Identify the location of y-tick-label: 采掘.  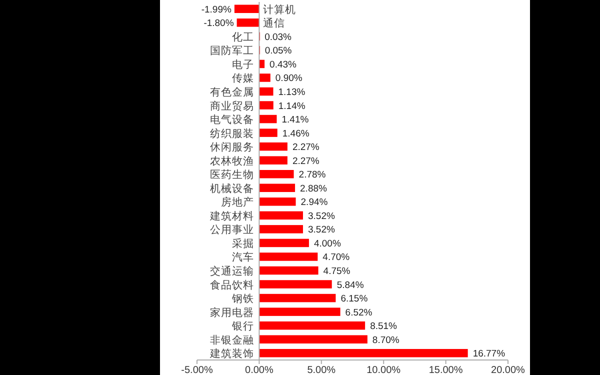
(243, 243).